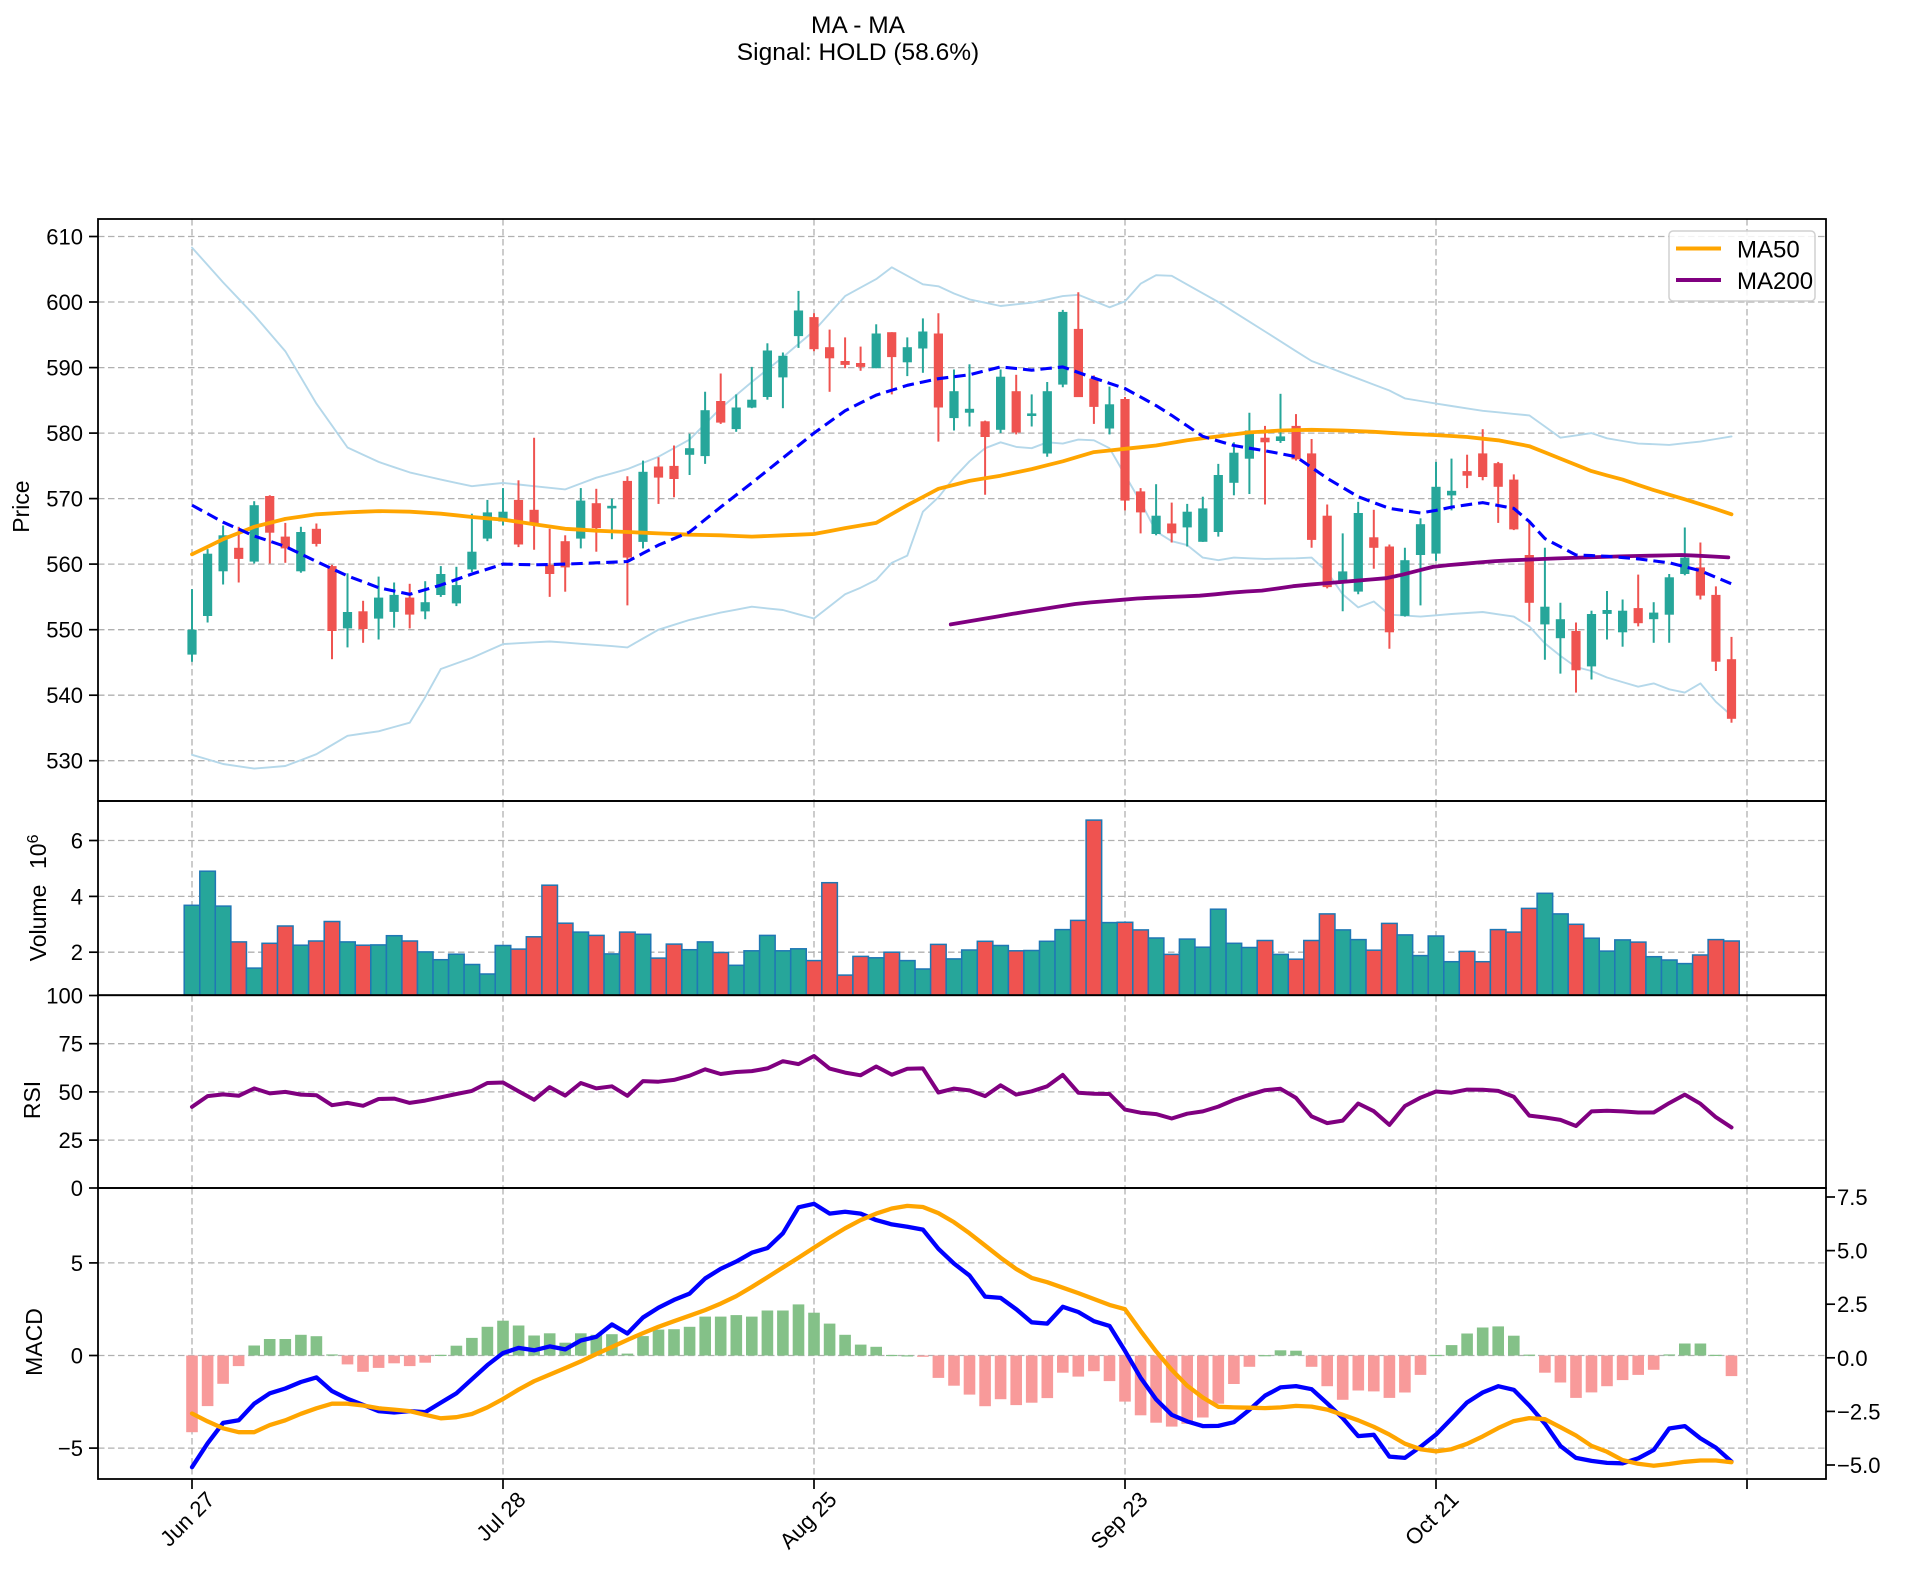  Describe the element at coordinates (64, 237) in the screenshot. I see `svg-text: 610` at that location.